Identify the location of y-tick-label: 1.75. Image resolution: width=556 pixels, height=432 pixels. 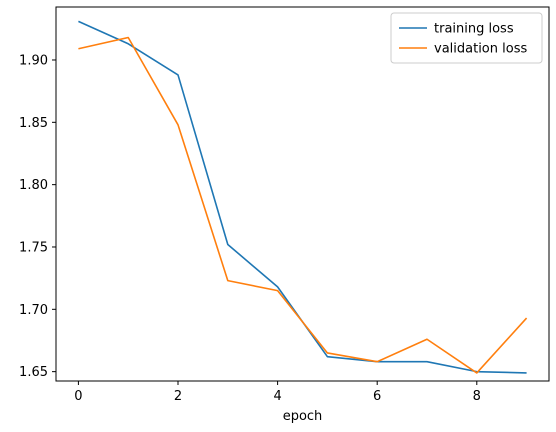
(33, 247).